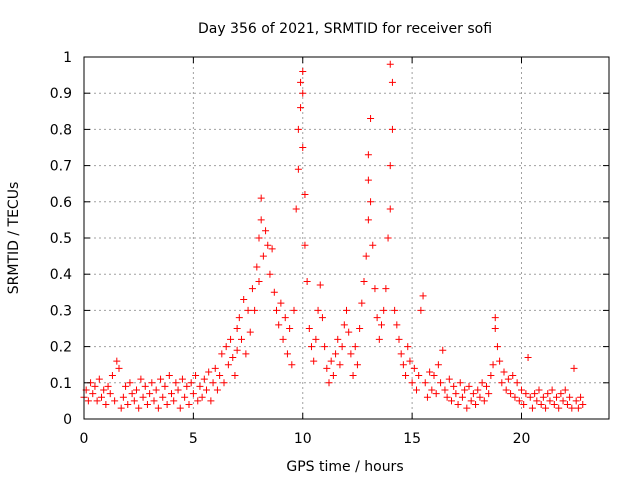 Image resolution: width=640 pixels, height=484 pixels. Describe the element at coordinates (193, 439) in the screenshot. I see `x-tick-label: 5` at that location.